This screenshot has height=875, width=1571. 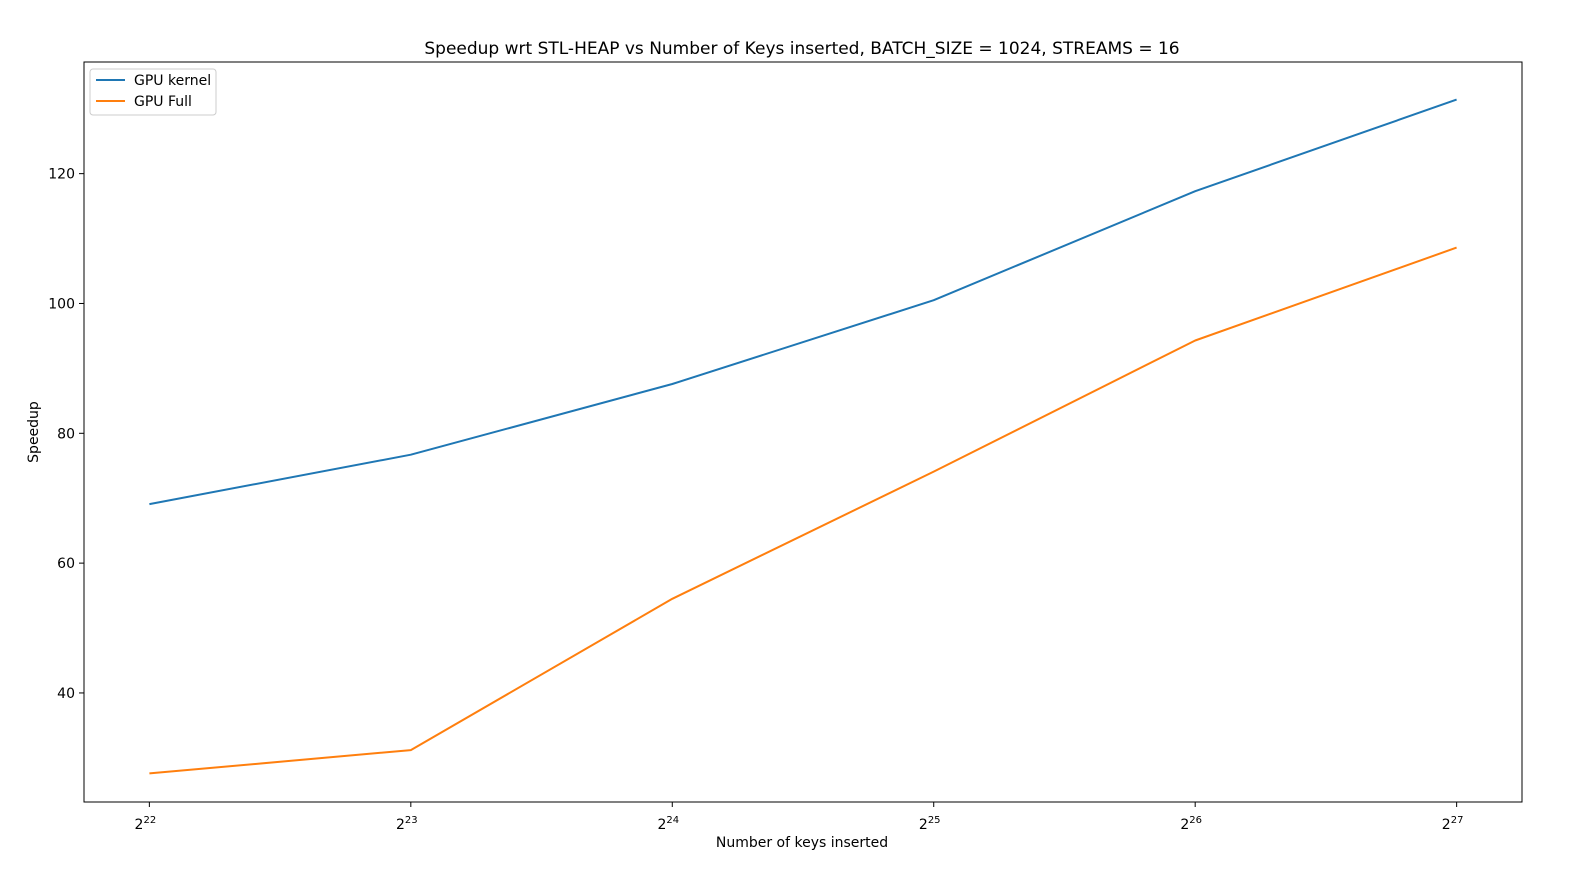 What do you see at coordinates (172, 81) in the screenshot?
I see `legend-label-gpu-kernel: GPU kernel` at bounding box center [172, 81].